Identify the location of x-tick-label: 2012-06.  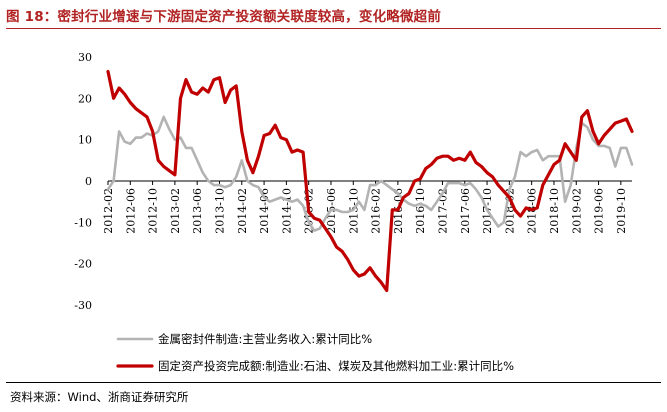
(130, 211).